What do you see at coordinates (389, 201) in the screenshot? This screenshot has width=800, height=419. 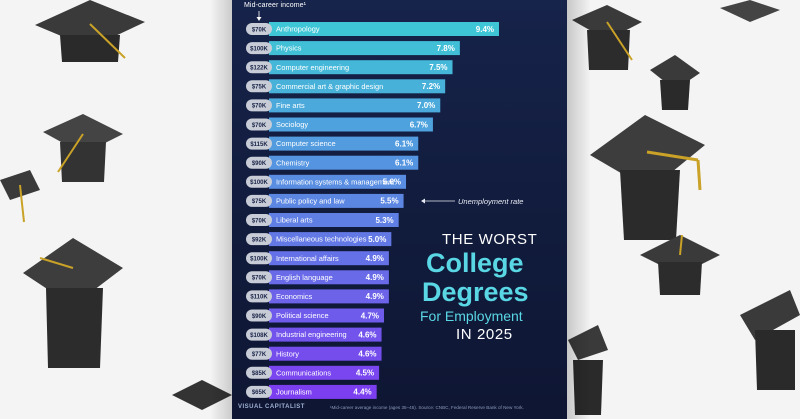 I see `value-label-9: 5.5%` at bounding box center [389, 201].